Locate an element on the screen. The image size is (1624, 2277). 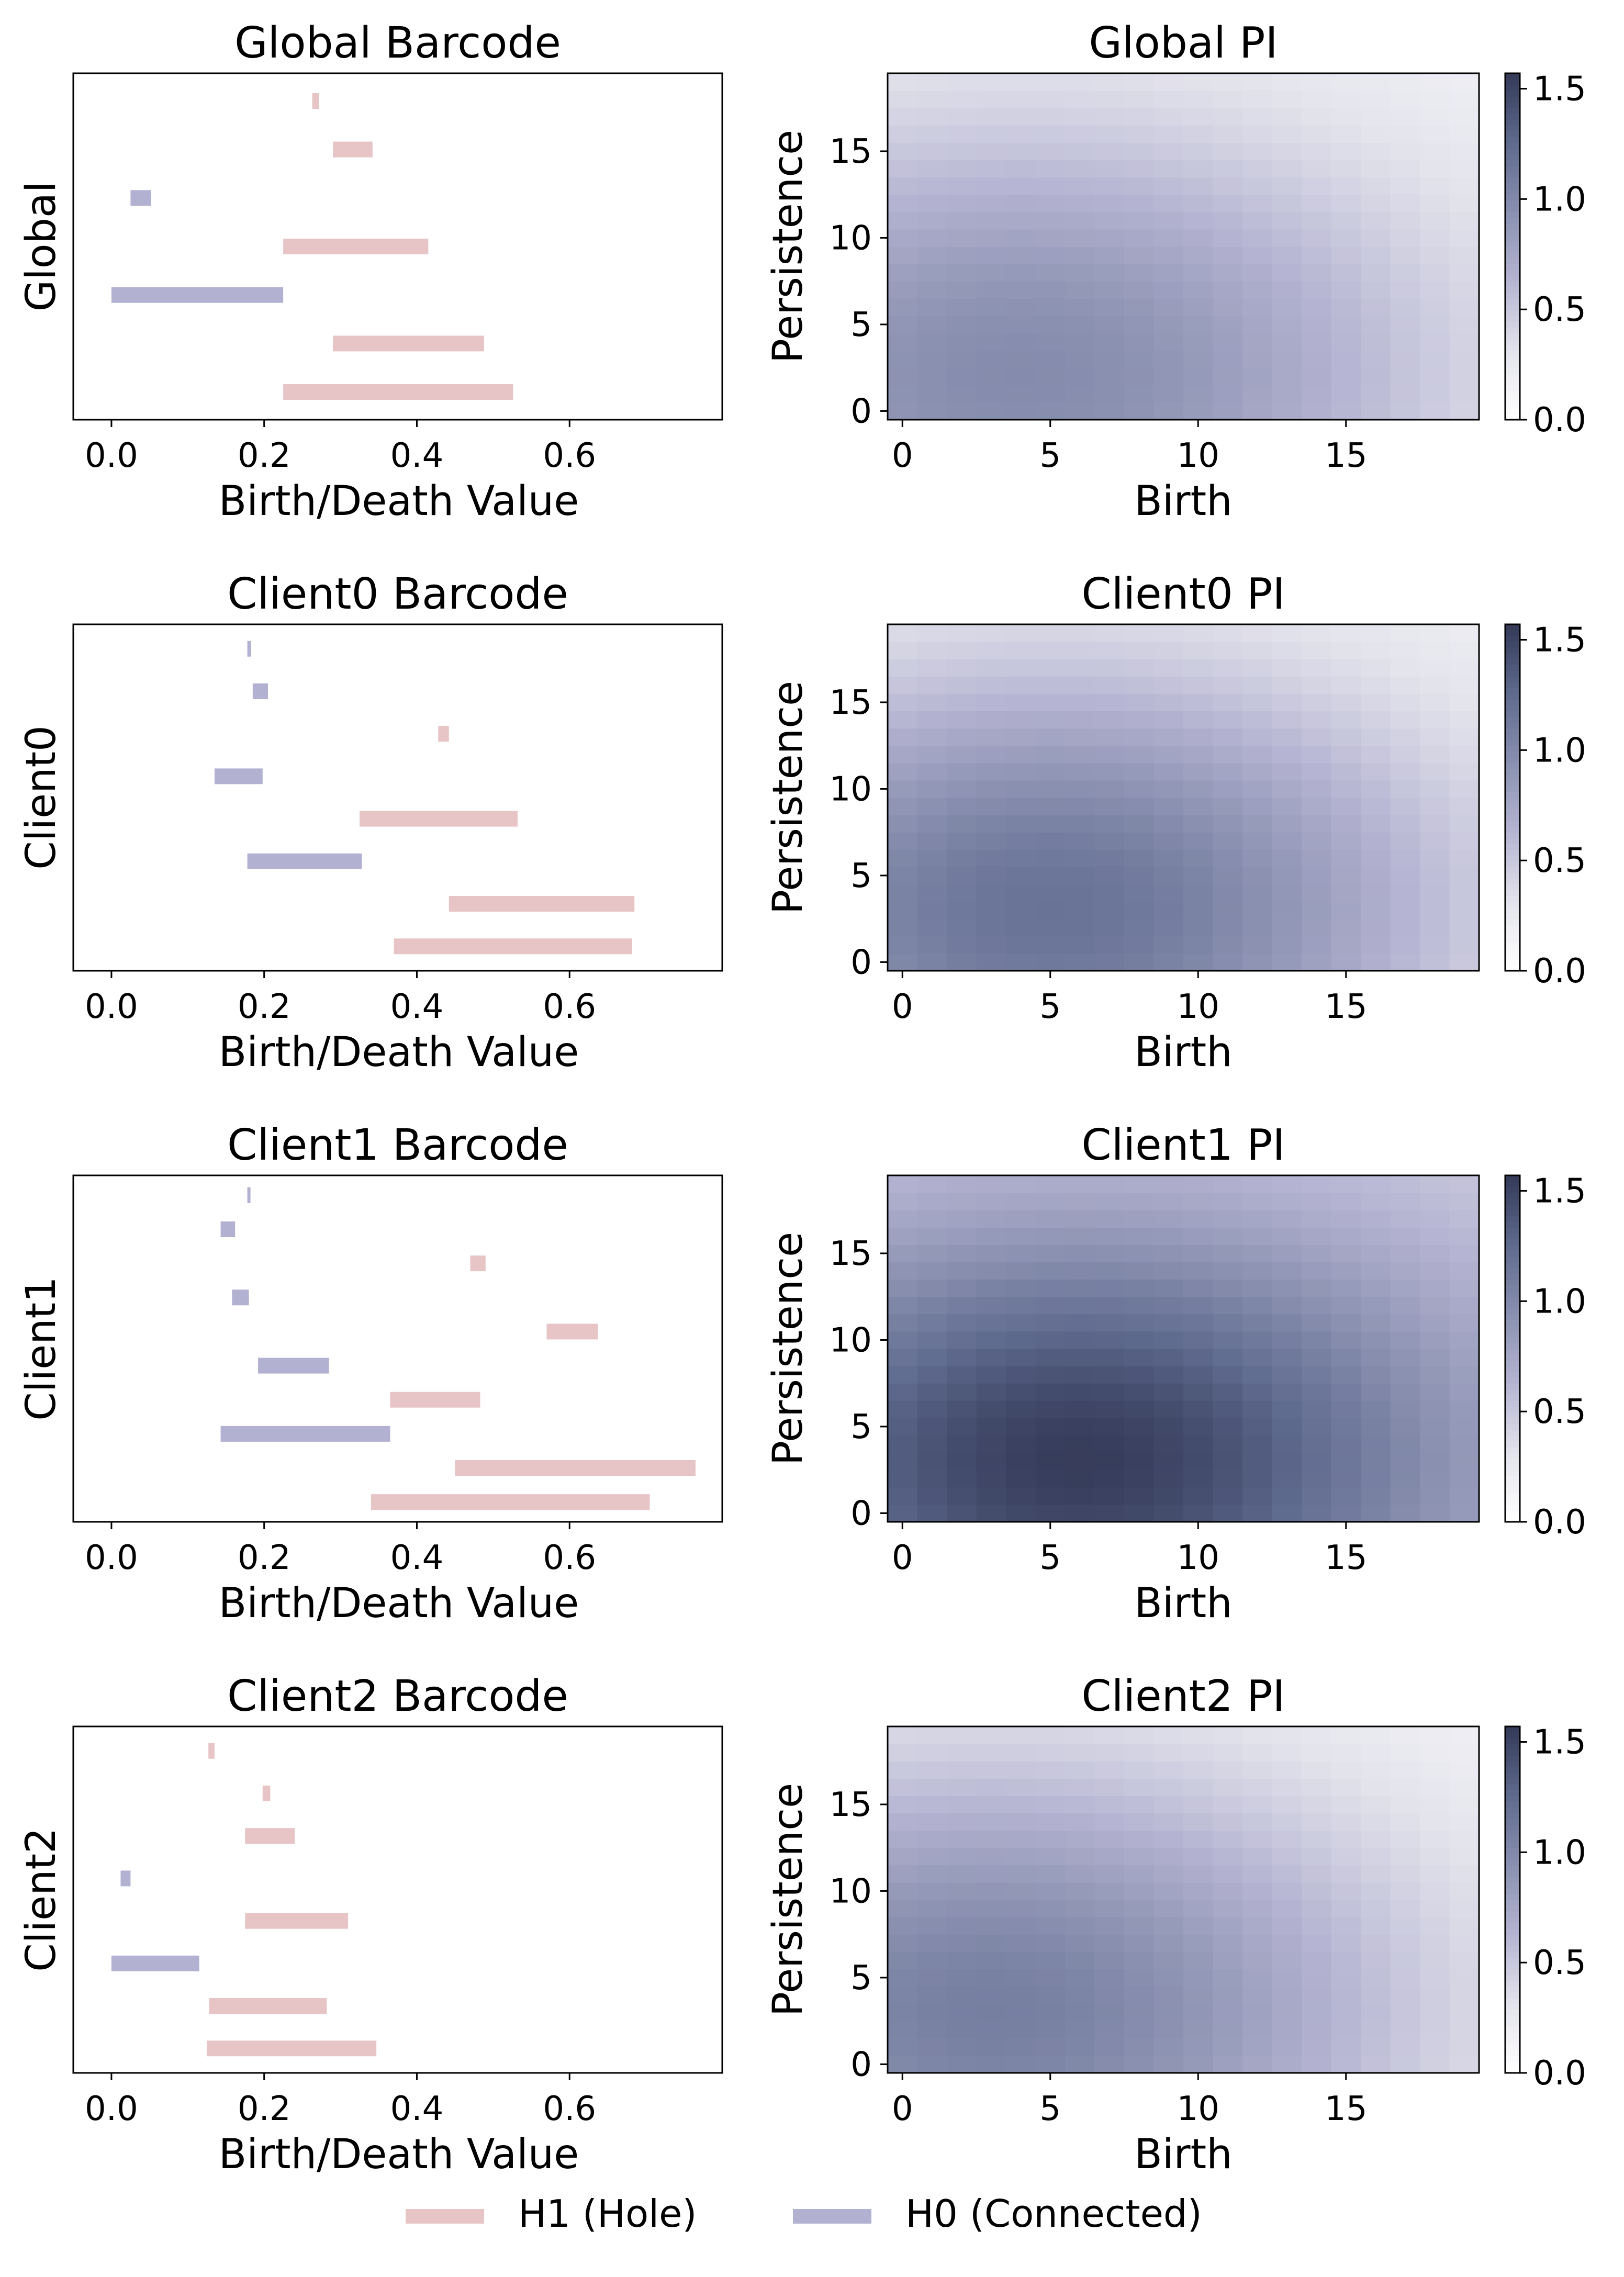
y-tick-label: 10 is located at coordinates (851, 1891).